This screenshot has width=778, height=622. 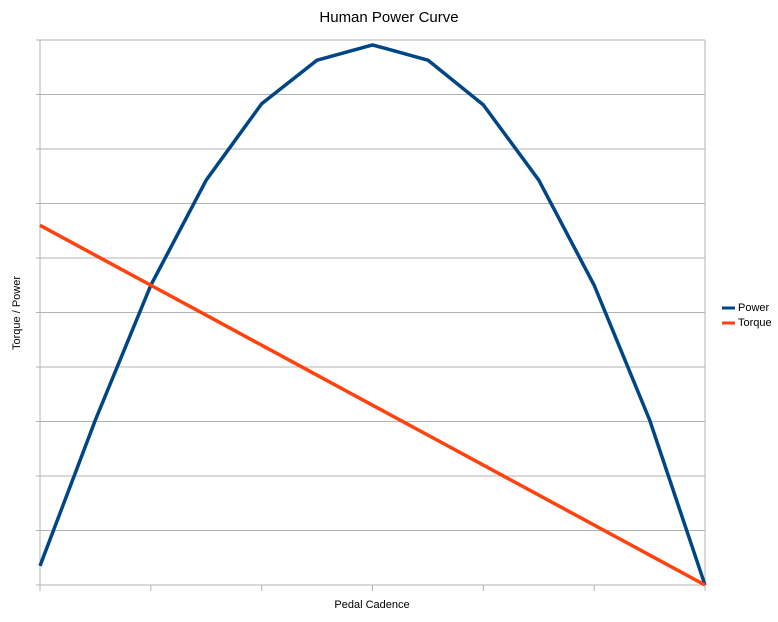 I want to click on legend-label: Torque, so click(x=755, y=323).